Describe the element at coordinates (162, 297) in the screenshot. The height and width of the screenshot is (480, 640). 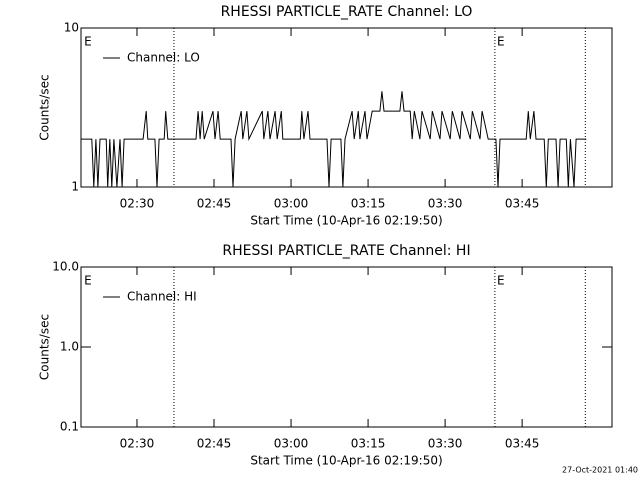
I see `legend-label: Channel: HI` at that location.